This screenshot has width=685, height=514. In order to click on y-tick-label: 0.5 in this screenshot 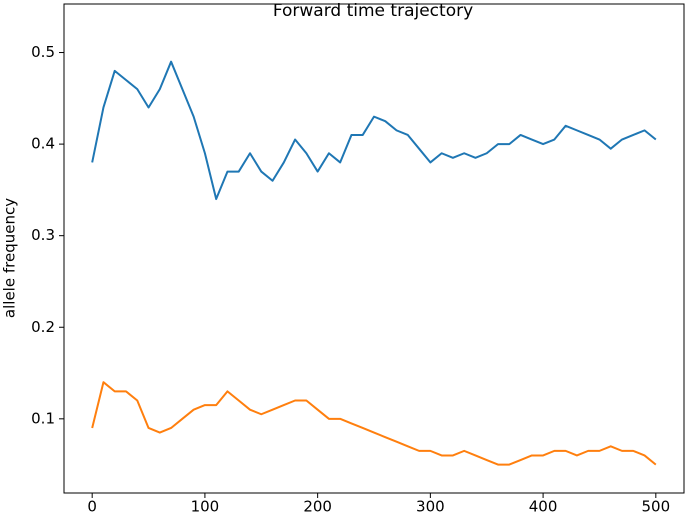, I will do `click(43, 52)`.